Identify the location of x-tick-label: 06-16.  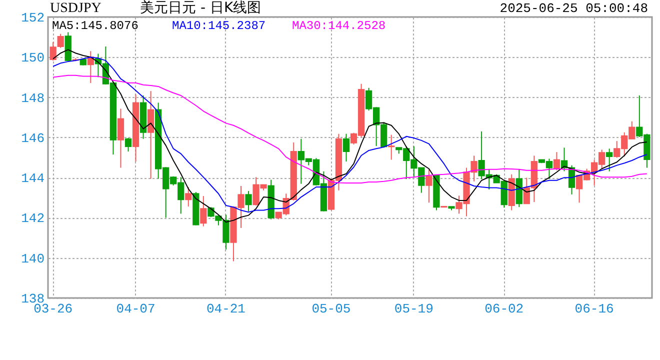
(594, 309).